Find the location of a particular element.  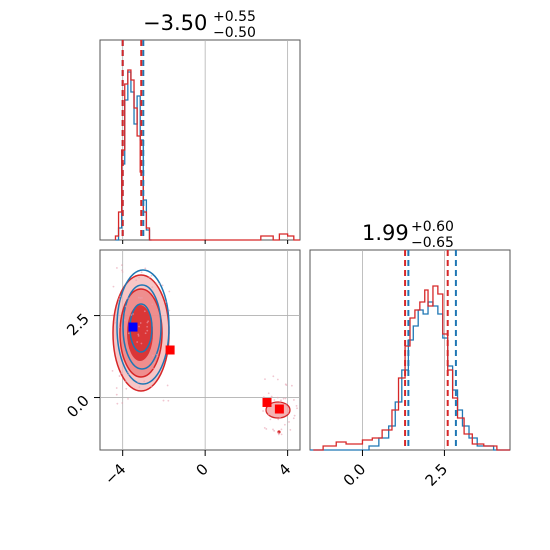

hist-y-quantiles is located at coordinates (430, 350).